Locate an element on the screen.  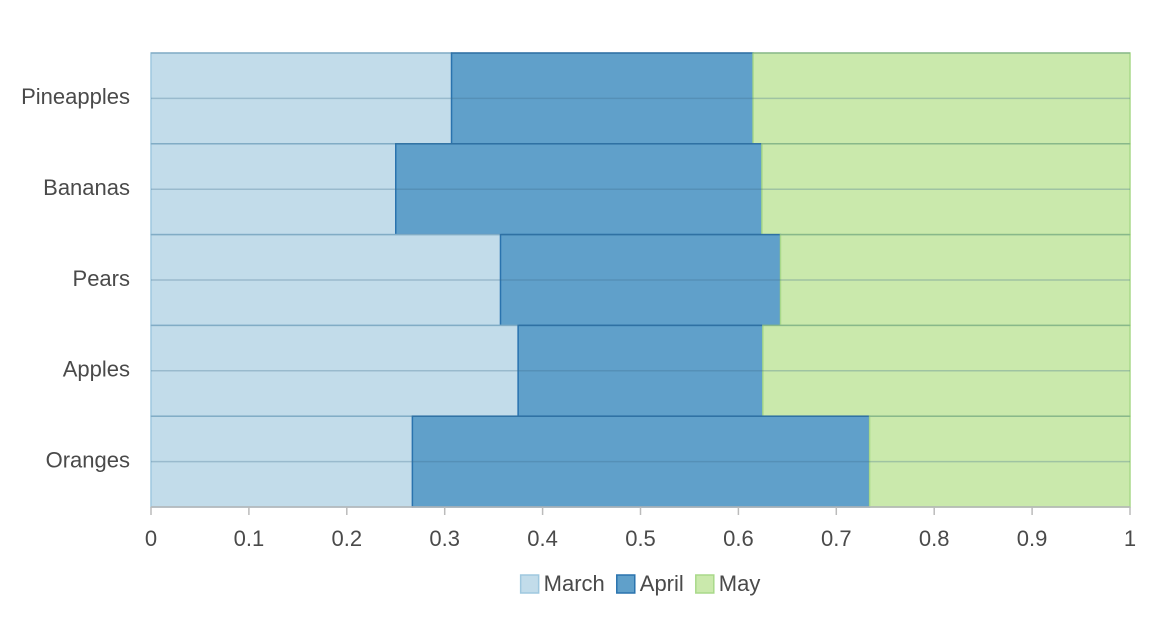
legend-label: March is located at coordinates (574, 583).